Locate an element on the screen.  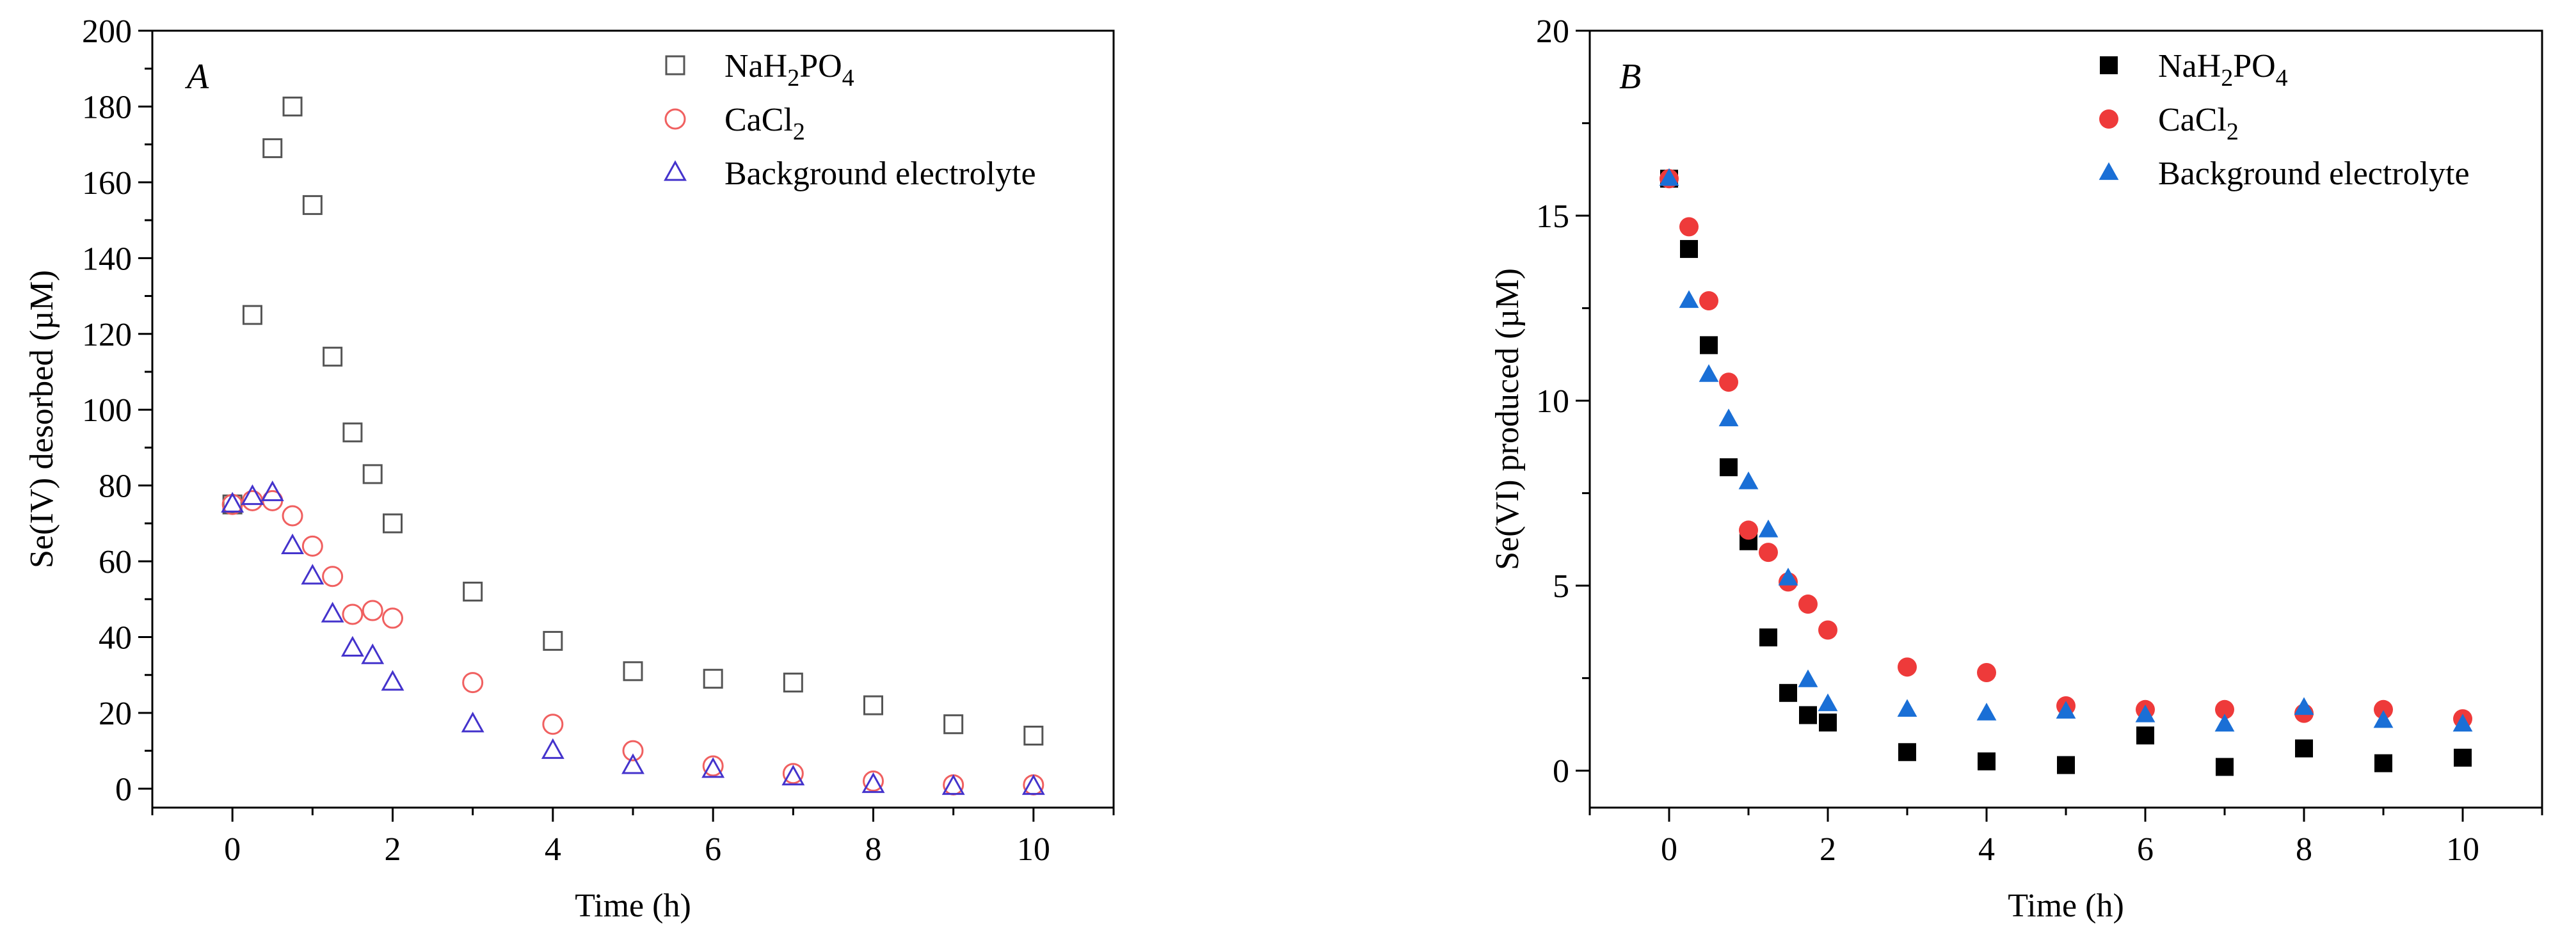
legend-text-main: CaCl is located at coordinates (758, 120).